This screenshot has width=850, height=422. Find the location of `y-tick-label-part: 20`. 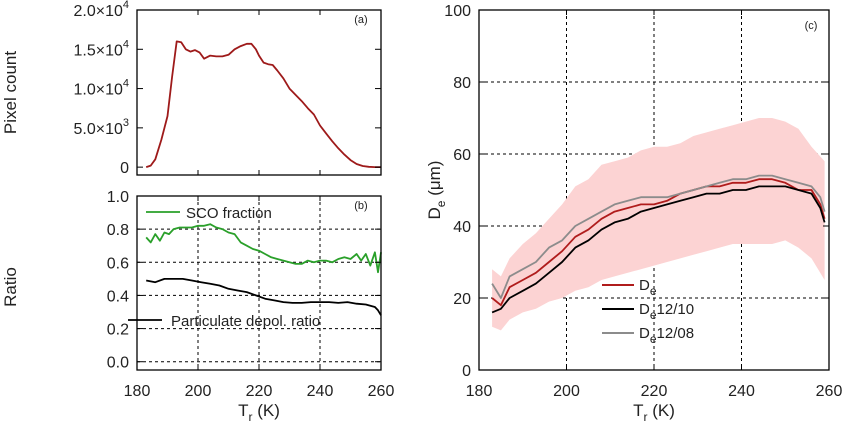

y-tick-label-part: 20 is located at coordinates (462, 299).